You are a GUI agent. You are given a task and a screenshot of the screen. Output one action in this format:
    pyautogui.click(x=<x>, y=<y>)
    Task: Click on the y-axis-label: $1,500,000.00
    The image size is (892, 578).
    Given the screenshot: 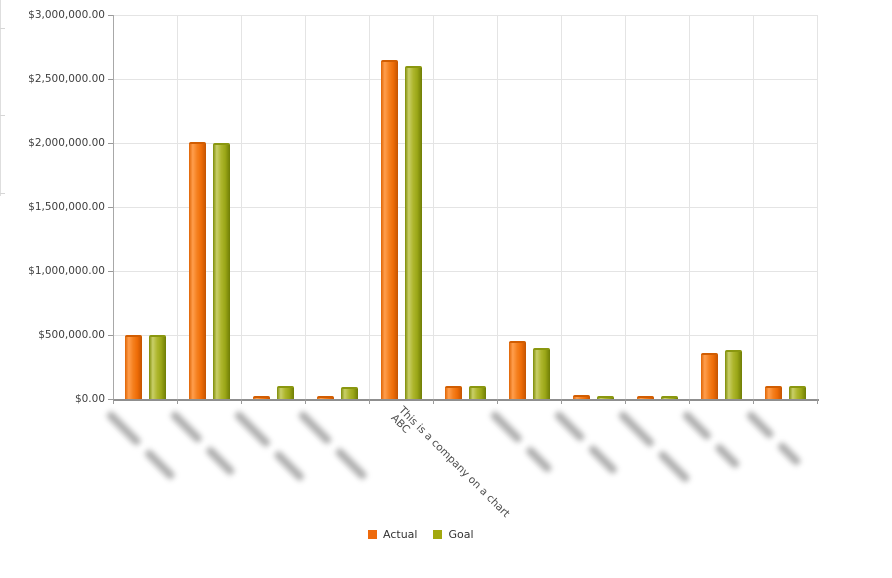 What is the action you would take?
    pyautogui.click(x=66, y=207)
    